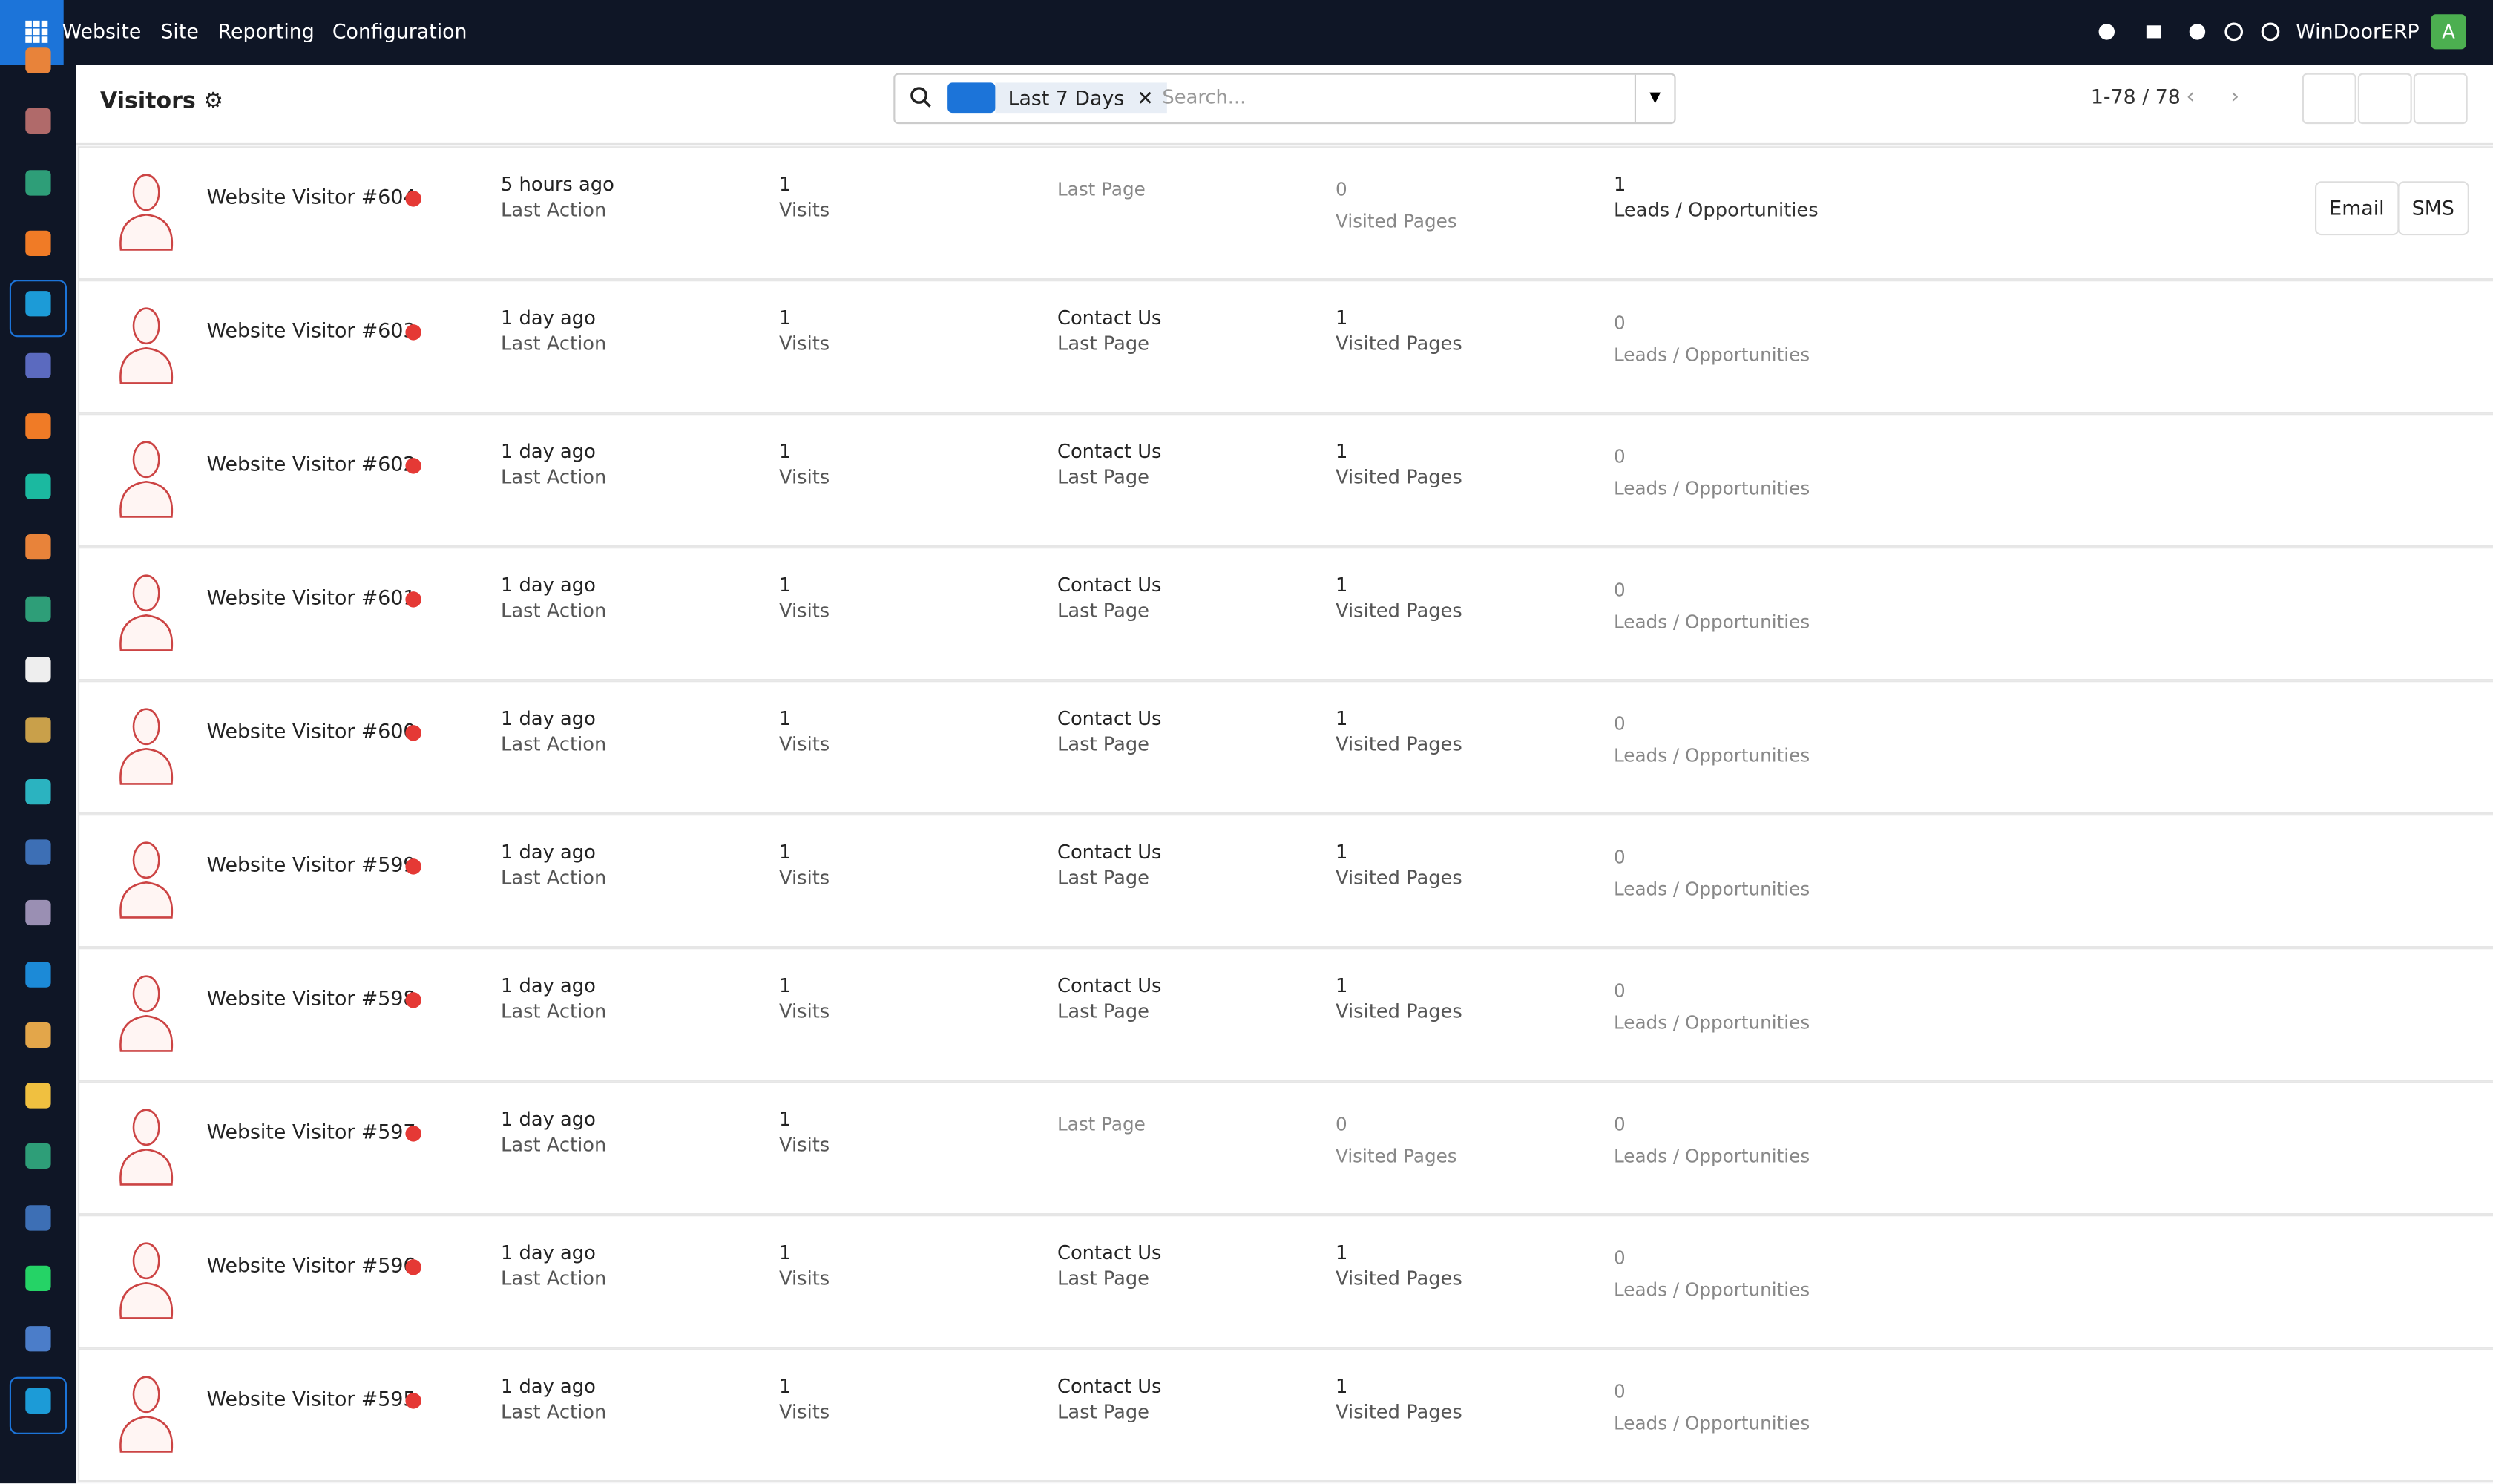 The width and height of the screenshot is (2493, 1484). What do you see at coordinates (2440, 99) in the screenshot?
I see `graph-view-button` at bounding box center [2440, 99].